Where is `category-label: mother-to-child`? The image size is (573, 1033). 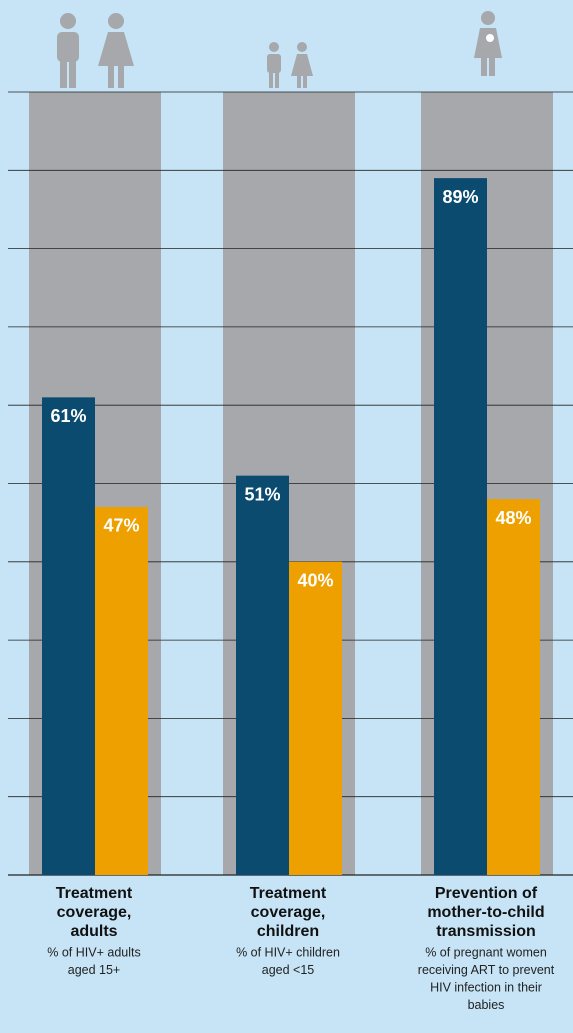
category-label: mother-to-child is located at coordinates (485, 912).